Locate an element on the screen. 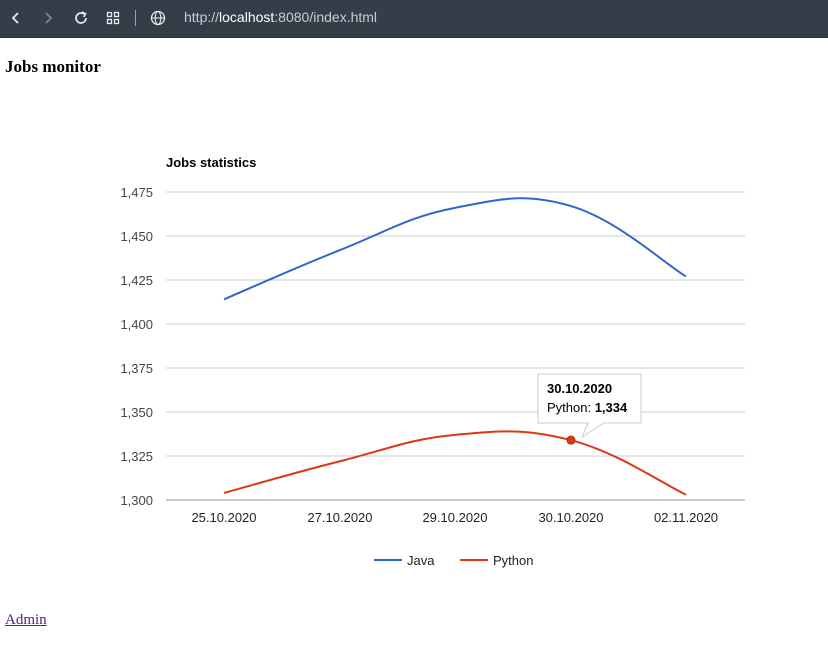 The image size is (828, 651). y-tick-label: 1,400 is located at coordinates (136, 324).